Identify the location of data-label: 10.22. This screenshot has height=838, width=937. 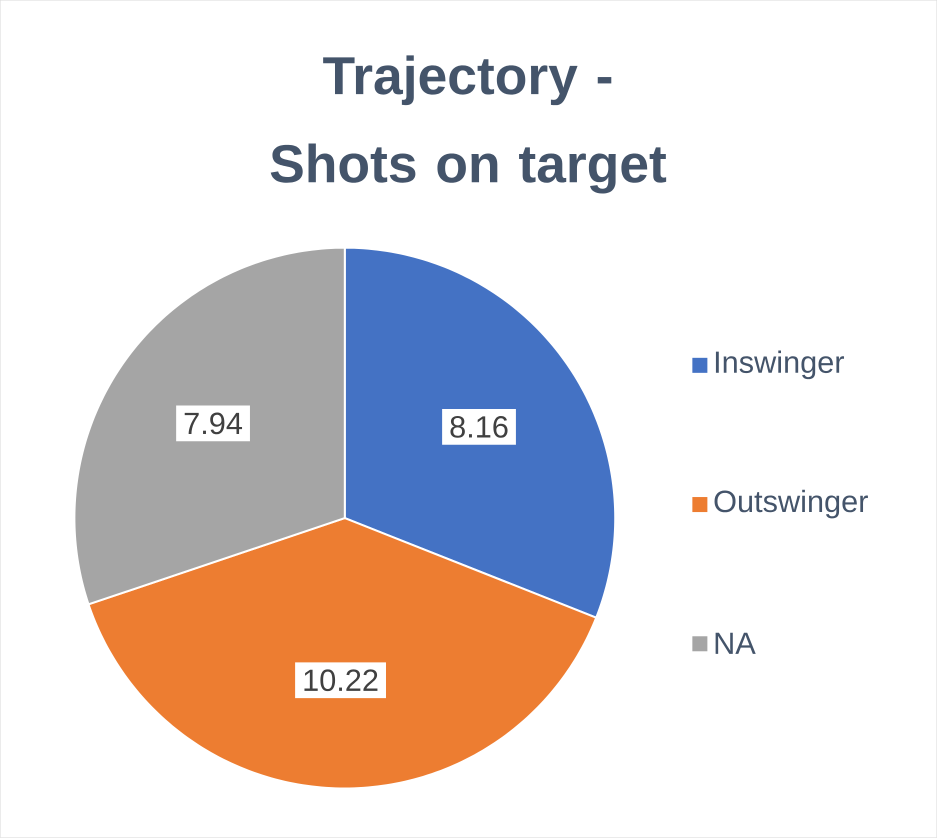
(341, 680).